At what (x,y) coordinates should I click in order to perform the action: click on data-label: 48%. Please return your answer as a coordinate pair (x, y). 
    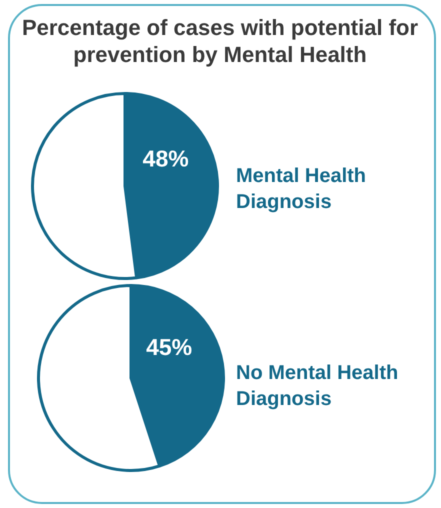
    Looking at the image, I should click on (165, 159).